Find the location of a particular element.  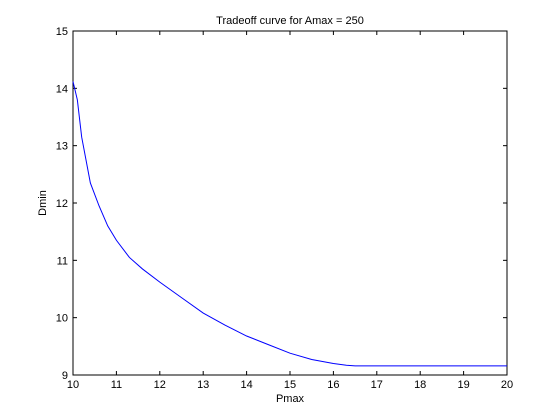

y-axis-label: Dmin is located at coordinates (43, 203).